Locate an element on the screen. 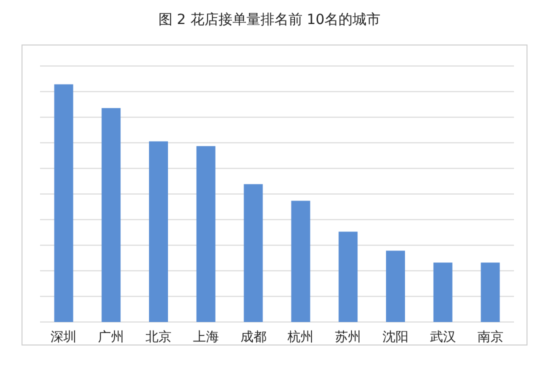  x-tick-label: 上海 is located at coordinates (205, 337).